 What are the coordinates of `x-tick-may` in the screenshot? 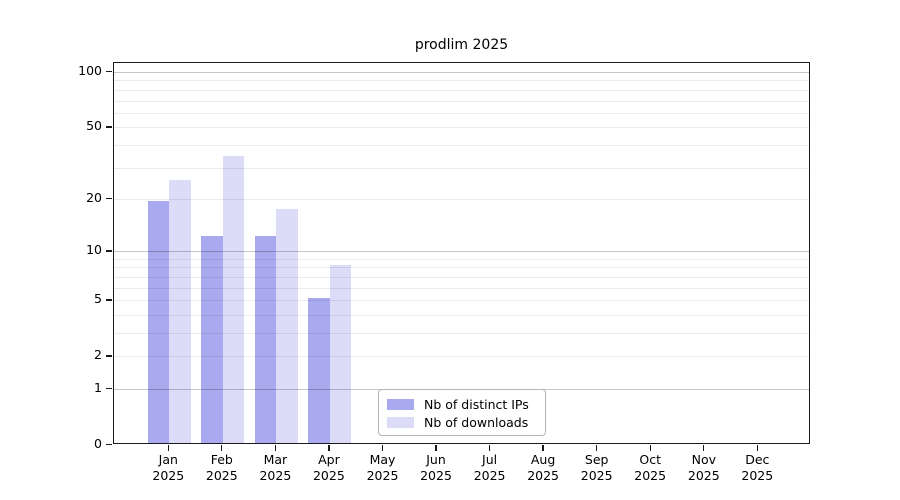 It's located at (382, 448).